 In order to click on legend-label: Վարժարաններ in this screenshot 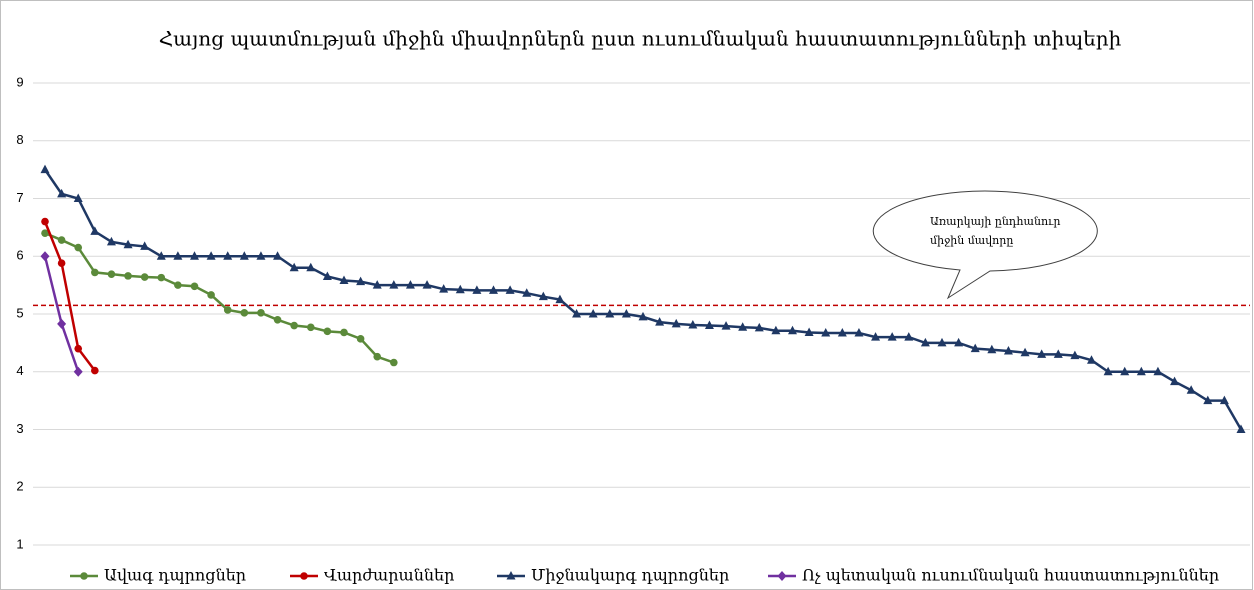, I will do `click(389, 575)`.